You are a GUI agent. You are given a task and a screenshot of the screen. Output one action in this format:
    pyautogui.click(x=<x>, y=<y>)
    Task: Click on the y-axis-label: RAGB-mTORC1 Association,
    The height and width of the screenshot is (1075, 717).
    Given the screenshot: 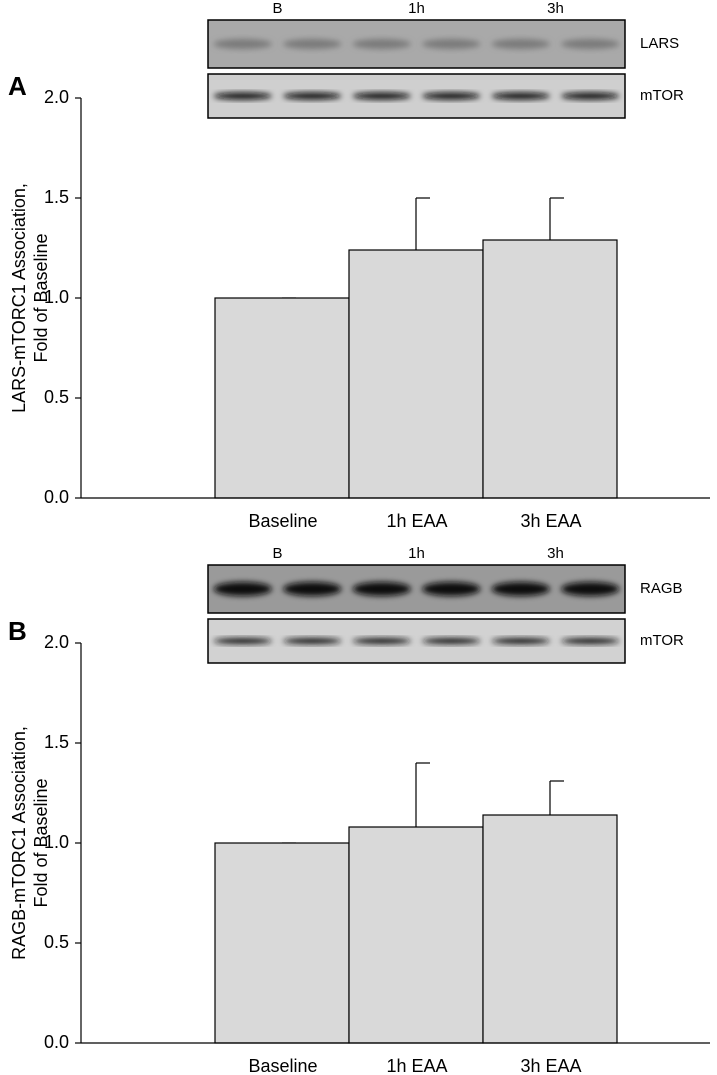 What is the action you would take?
    pyautogui.click(x=19, y=843)
    